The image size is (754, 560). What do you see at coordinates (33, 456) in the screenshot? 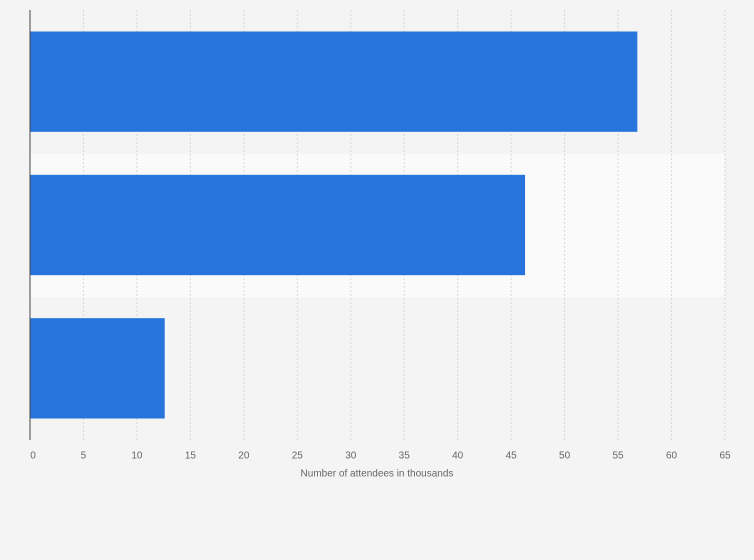
I see `x-tick-label: 0` at bounding box center [33, 456].